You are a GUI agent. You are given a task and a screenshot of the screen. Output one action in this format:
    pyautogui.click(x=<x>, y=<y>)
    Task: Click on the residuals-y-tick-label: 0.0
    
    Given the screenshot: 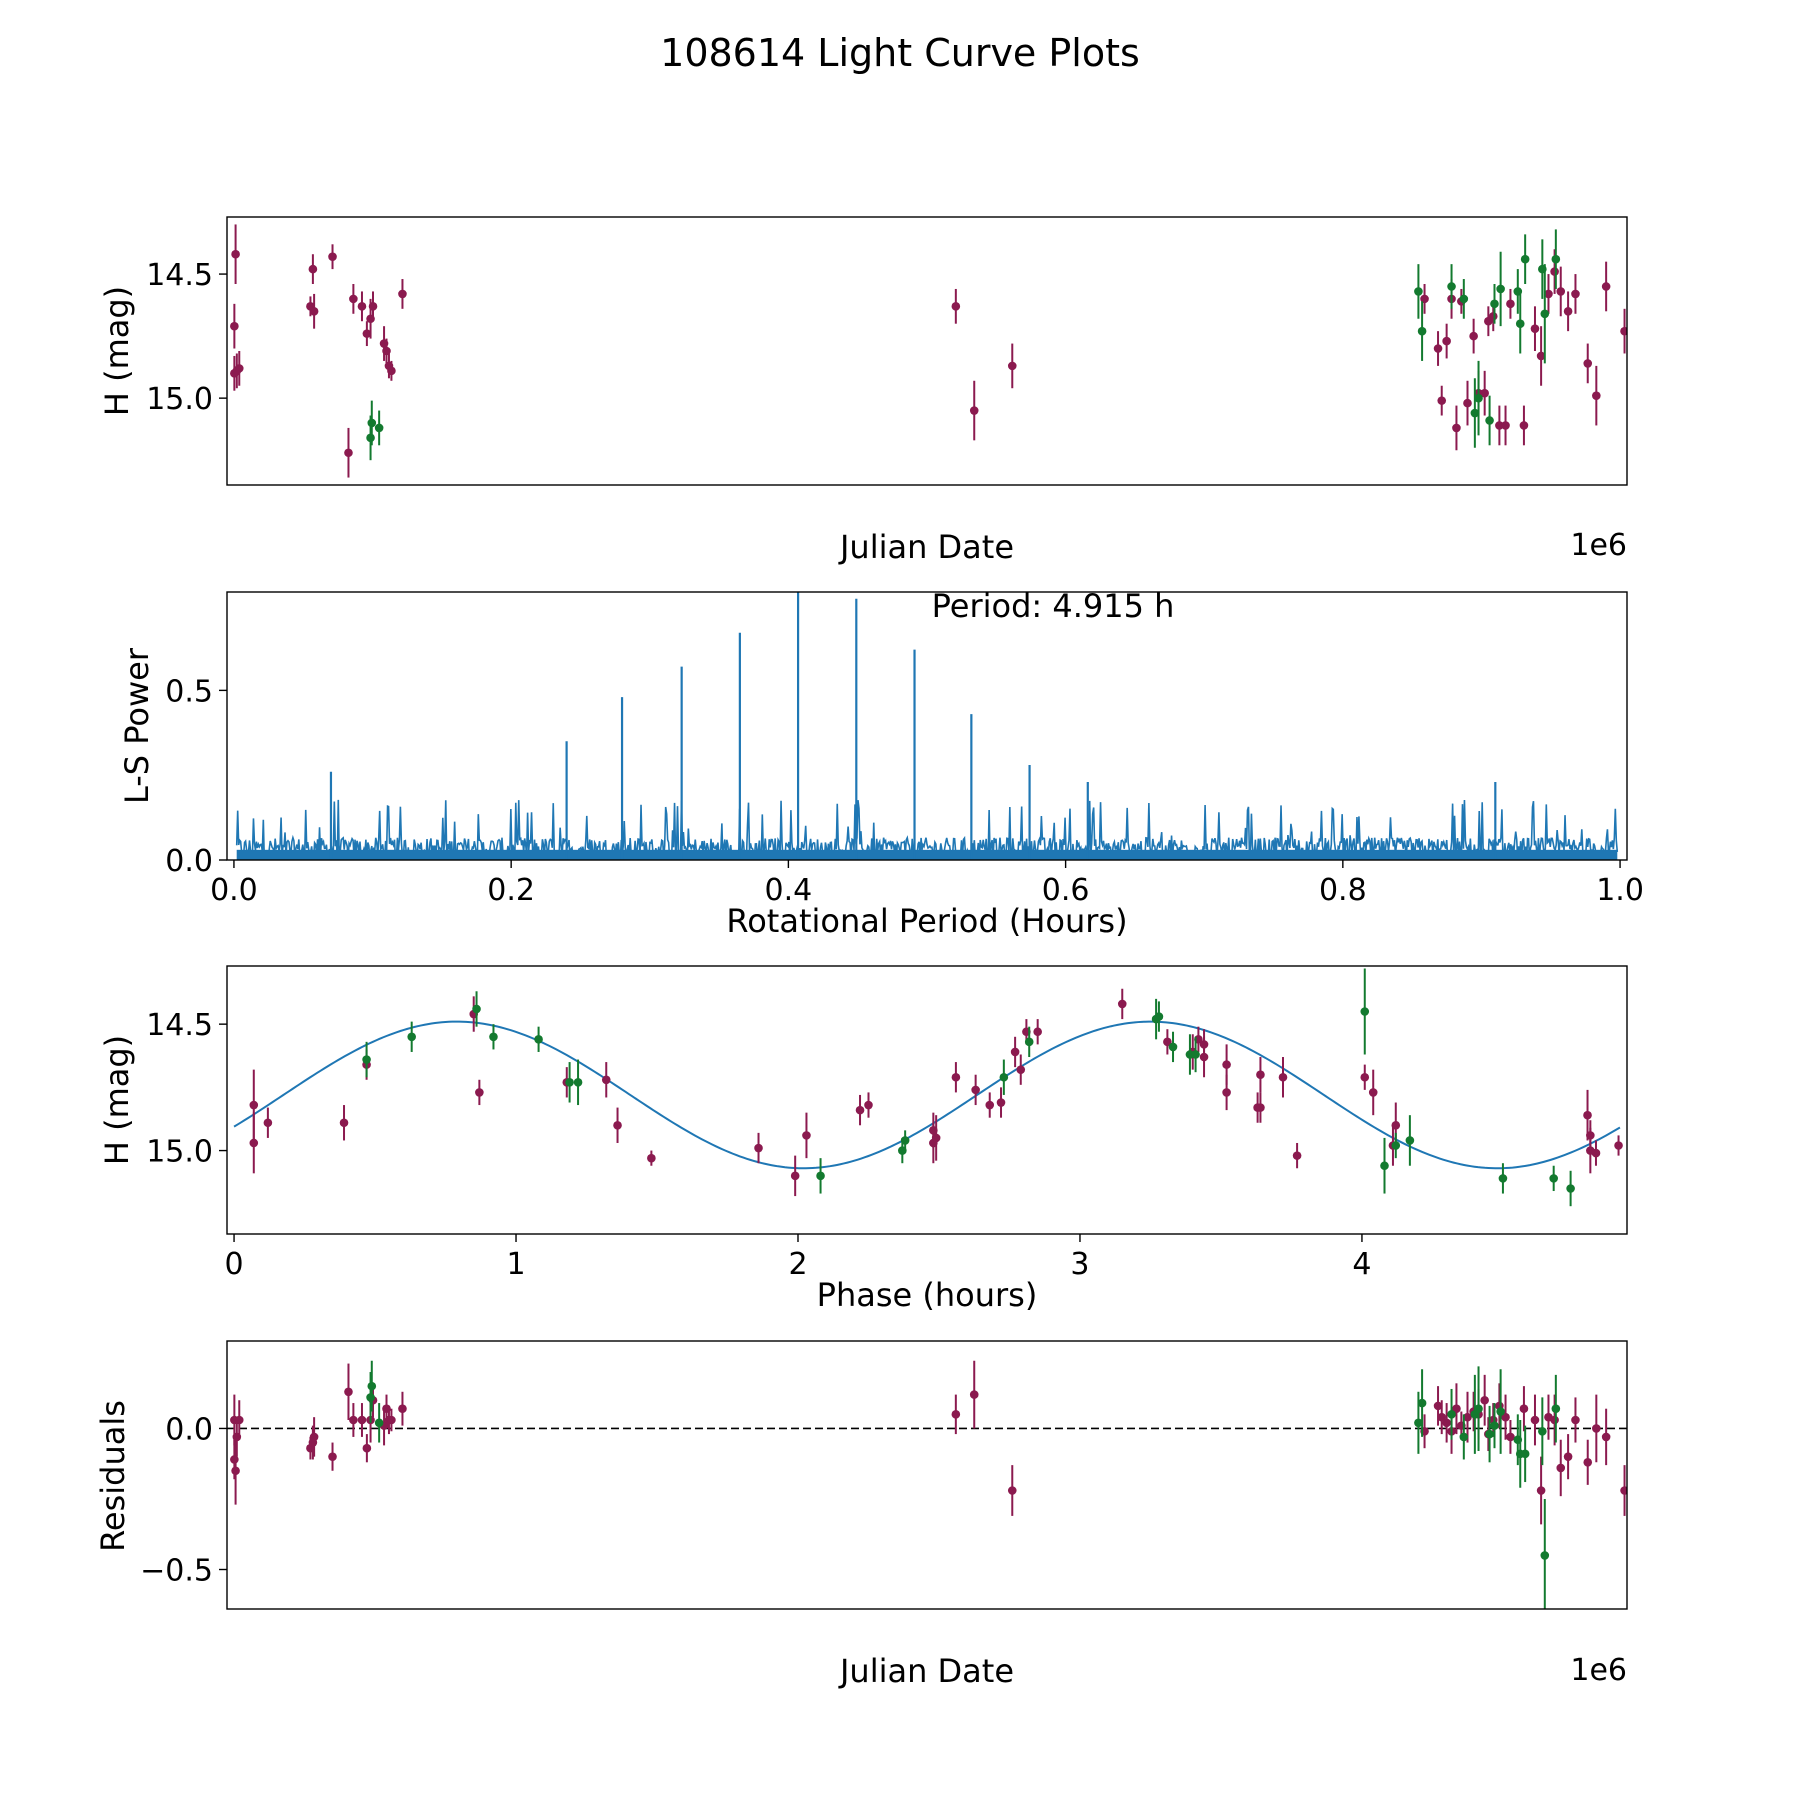 What is the action you would take?
    pyautogui.click(x=189, y=1429)
    